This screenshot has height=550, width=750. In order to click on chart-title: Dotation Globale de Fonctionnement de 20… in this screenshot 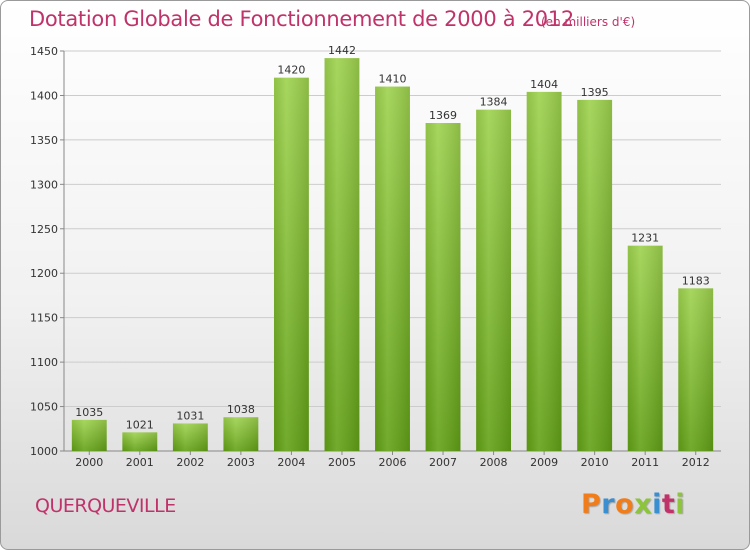, I will do `click(301, 19)`.